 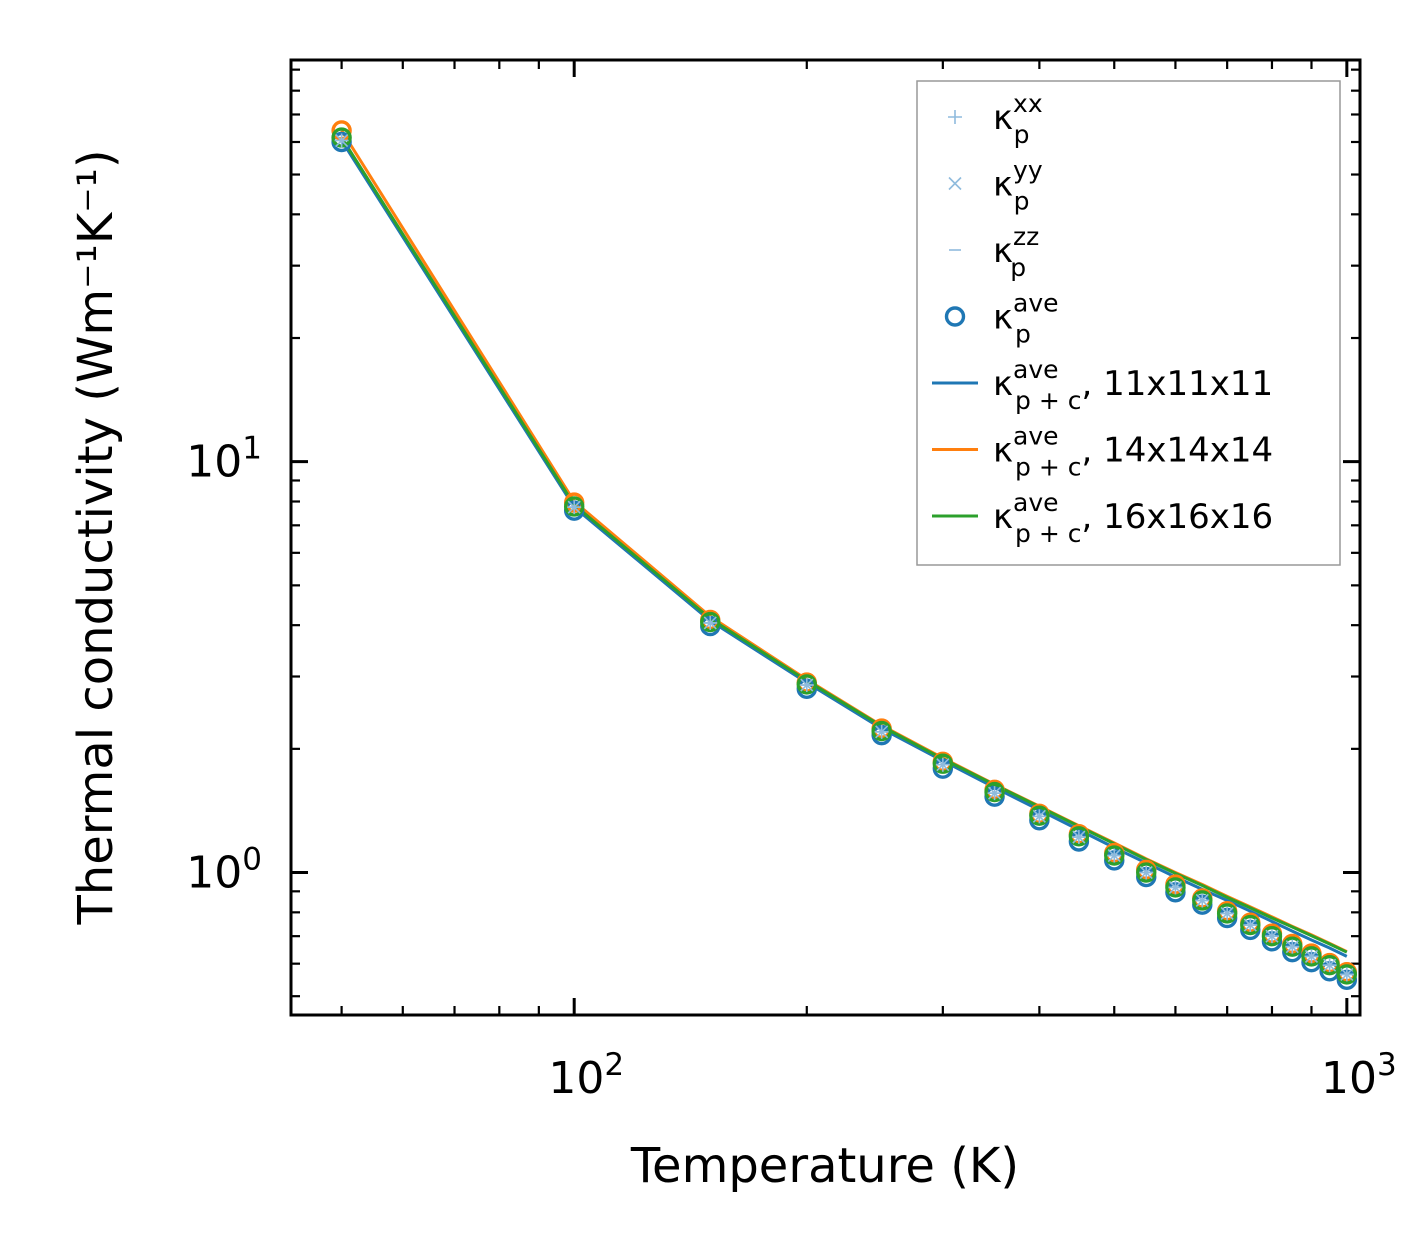 I want to click on legend-label-superscript: xx, so click(x=1028, y=103).